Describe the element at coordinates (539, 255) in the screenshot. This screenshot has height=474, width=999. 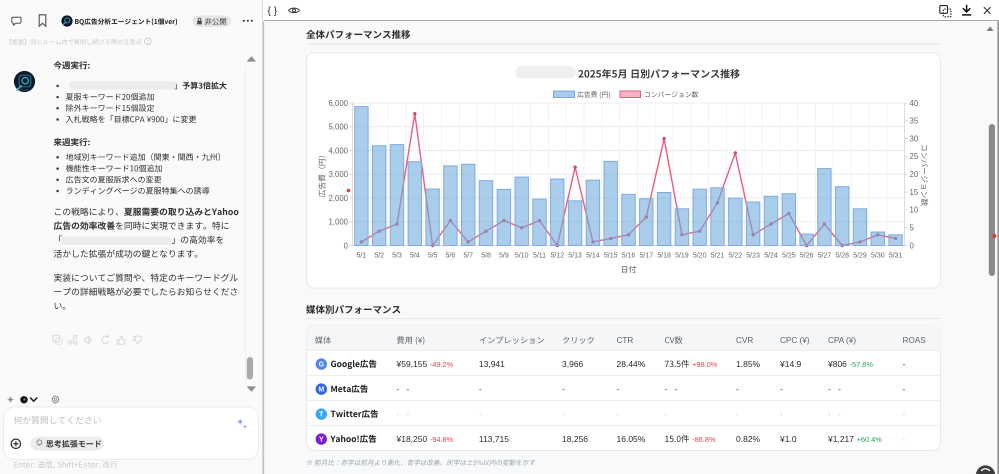
I see `svg-text: 5/11` at that location.